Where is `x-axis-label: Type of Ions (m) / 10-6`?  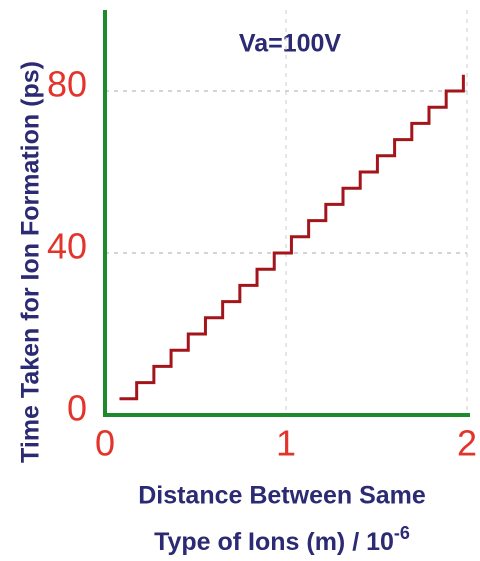
x-axis-label: Type of Ions (m) / 10-6 is located at coordinates (282, 539).